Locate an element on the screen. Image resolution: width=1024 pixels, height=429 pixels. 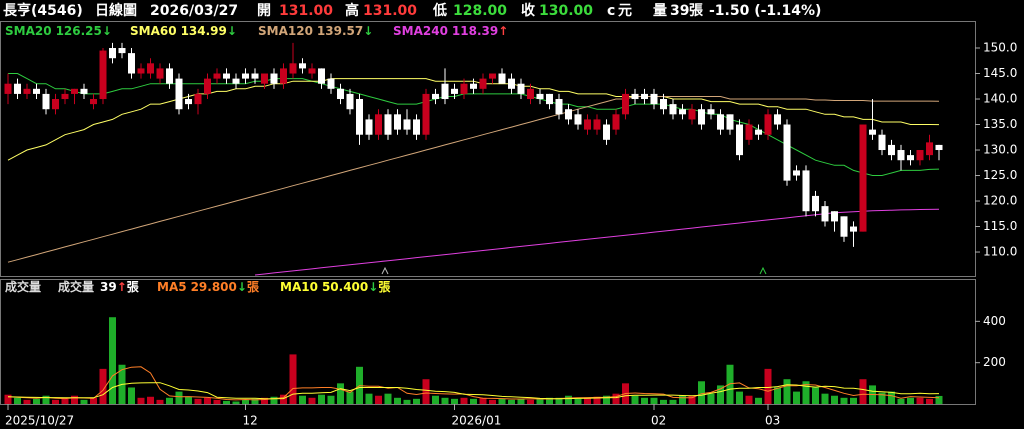
legend-trend: ↓ is located at coordinates (232, 31).